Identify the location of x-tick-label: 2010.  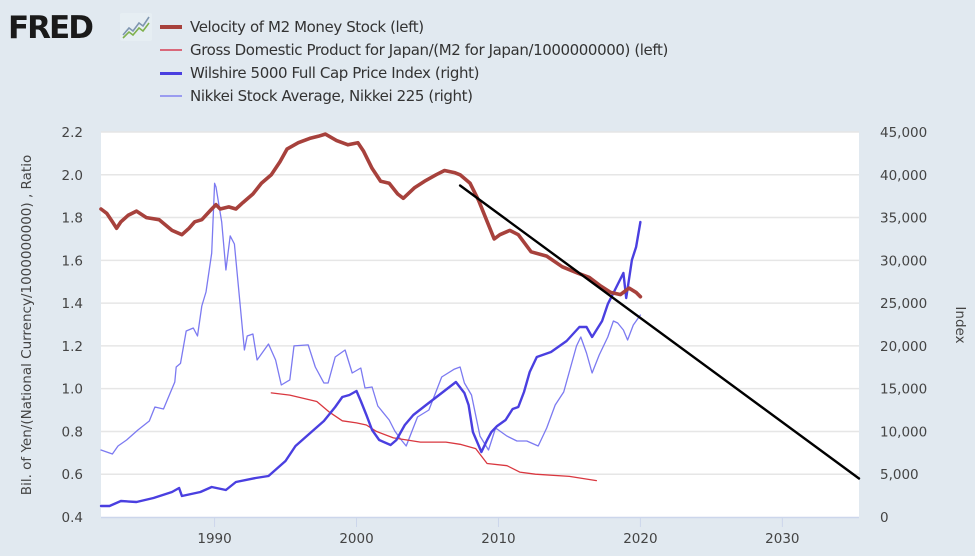
(498, 539).